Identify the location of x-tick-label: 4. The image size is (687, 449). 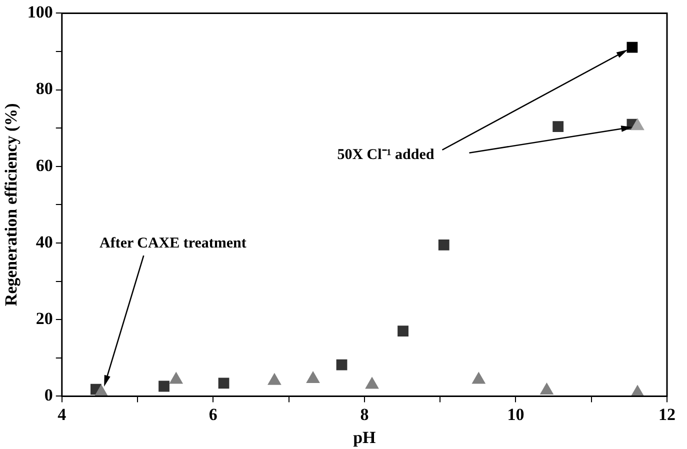
(62, 414).